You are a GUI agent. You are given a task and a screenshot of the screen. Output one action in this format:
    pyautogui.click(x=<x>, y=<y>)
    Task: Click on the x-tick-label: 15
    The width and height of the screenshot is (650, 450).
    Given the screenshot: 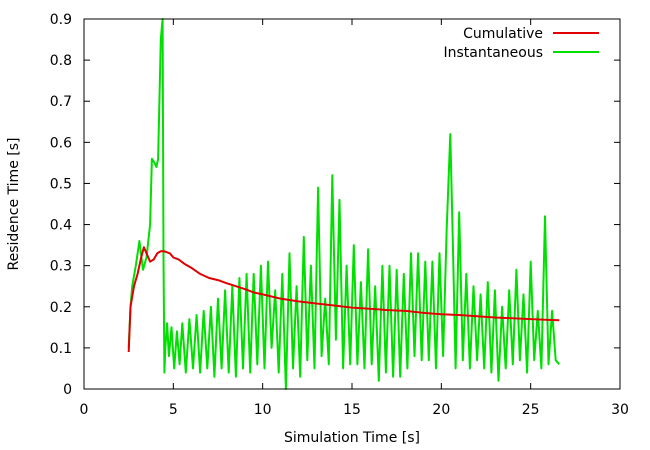 What is the action you would take?
    pyautogui.click(x=352, y=410)
    